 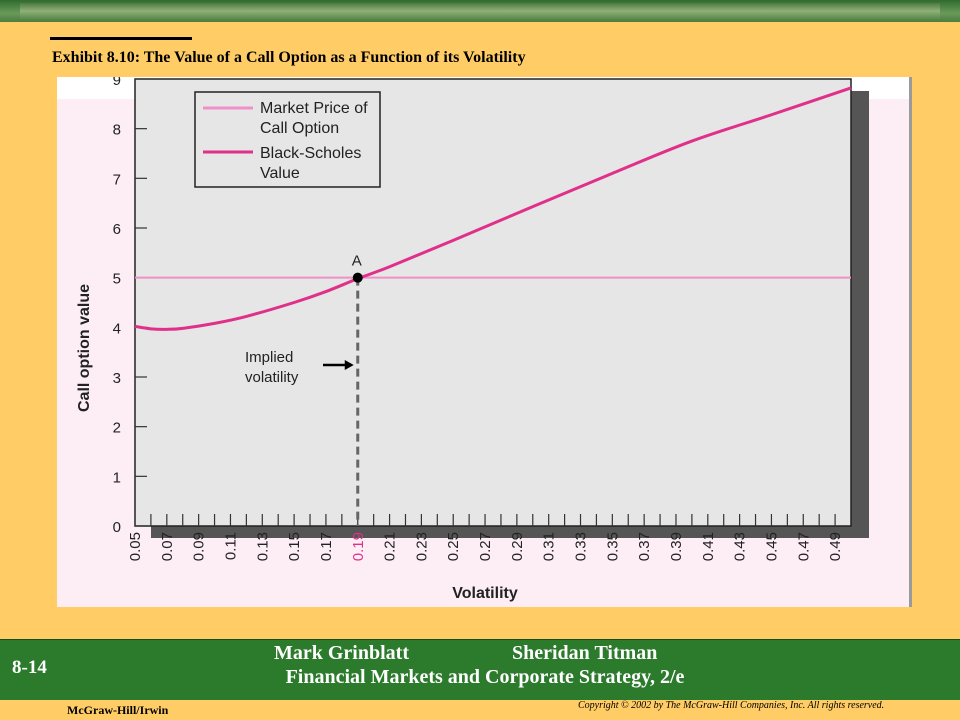 I want to click on implied-volatility-arrow-head, so click(x=349, y=365).